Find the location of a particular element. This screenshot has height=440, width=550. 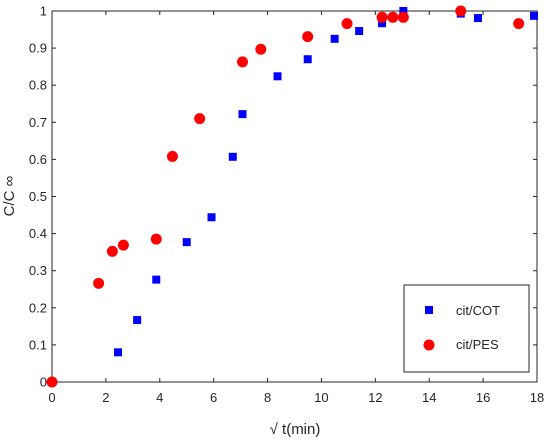

y-tick-label: 0.6 is located at coordinates (38, 159).